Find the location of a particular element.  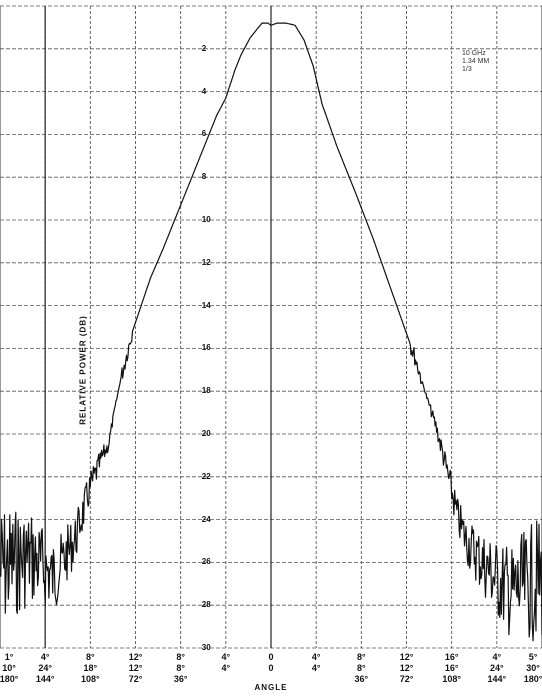

annotation-note: 10 GHz 1.34 MM 1/3 is located at coordinates (482, 62).